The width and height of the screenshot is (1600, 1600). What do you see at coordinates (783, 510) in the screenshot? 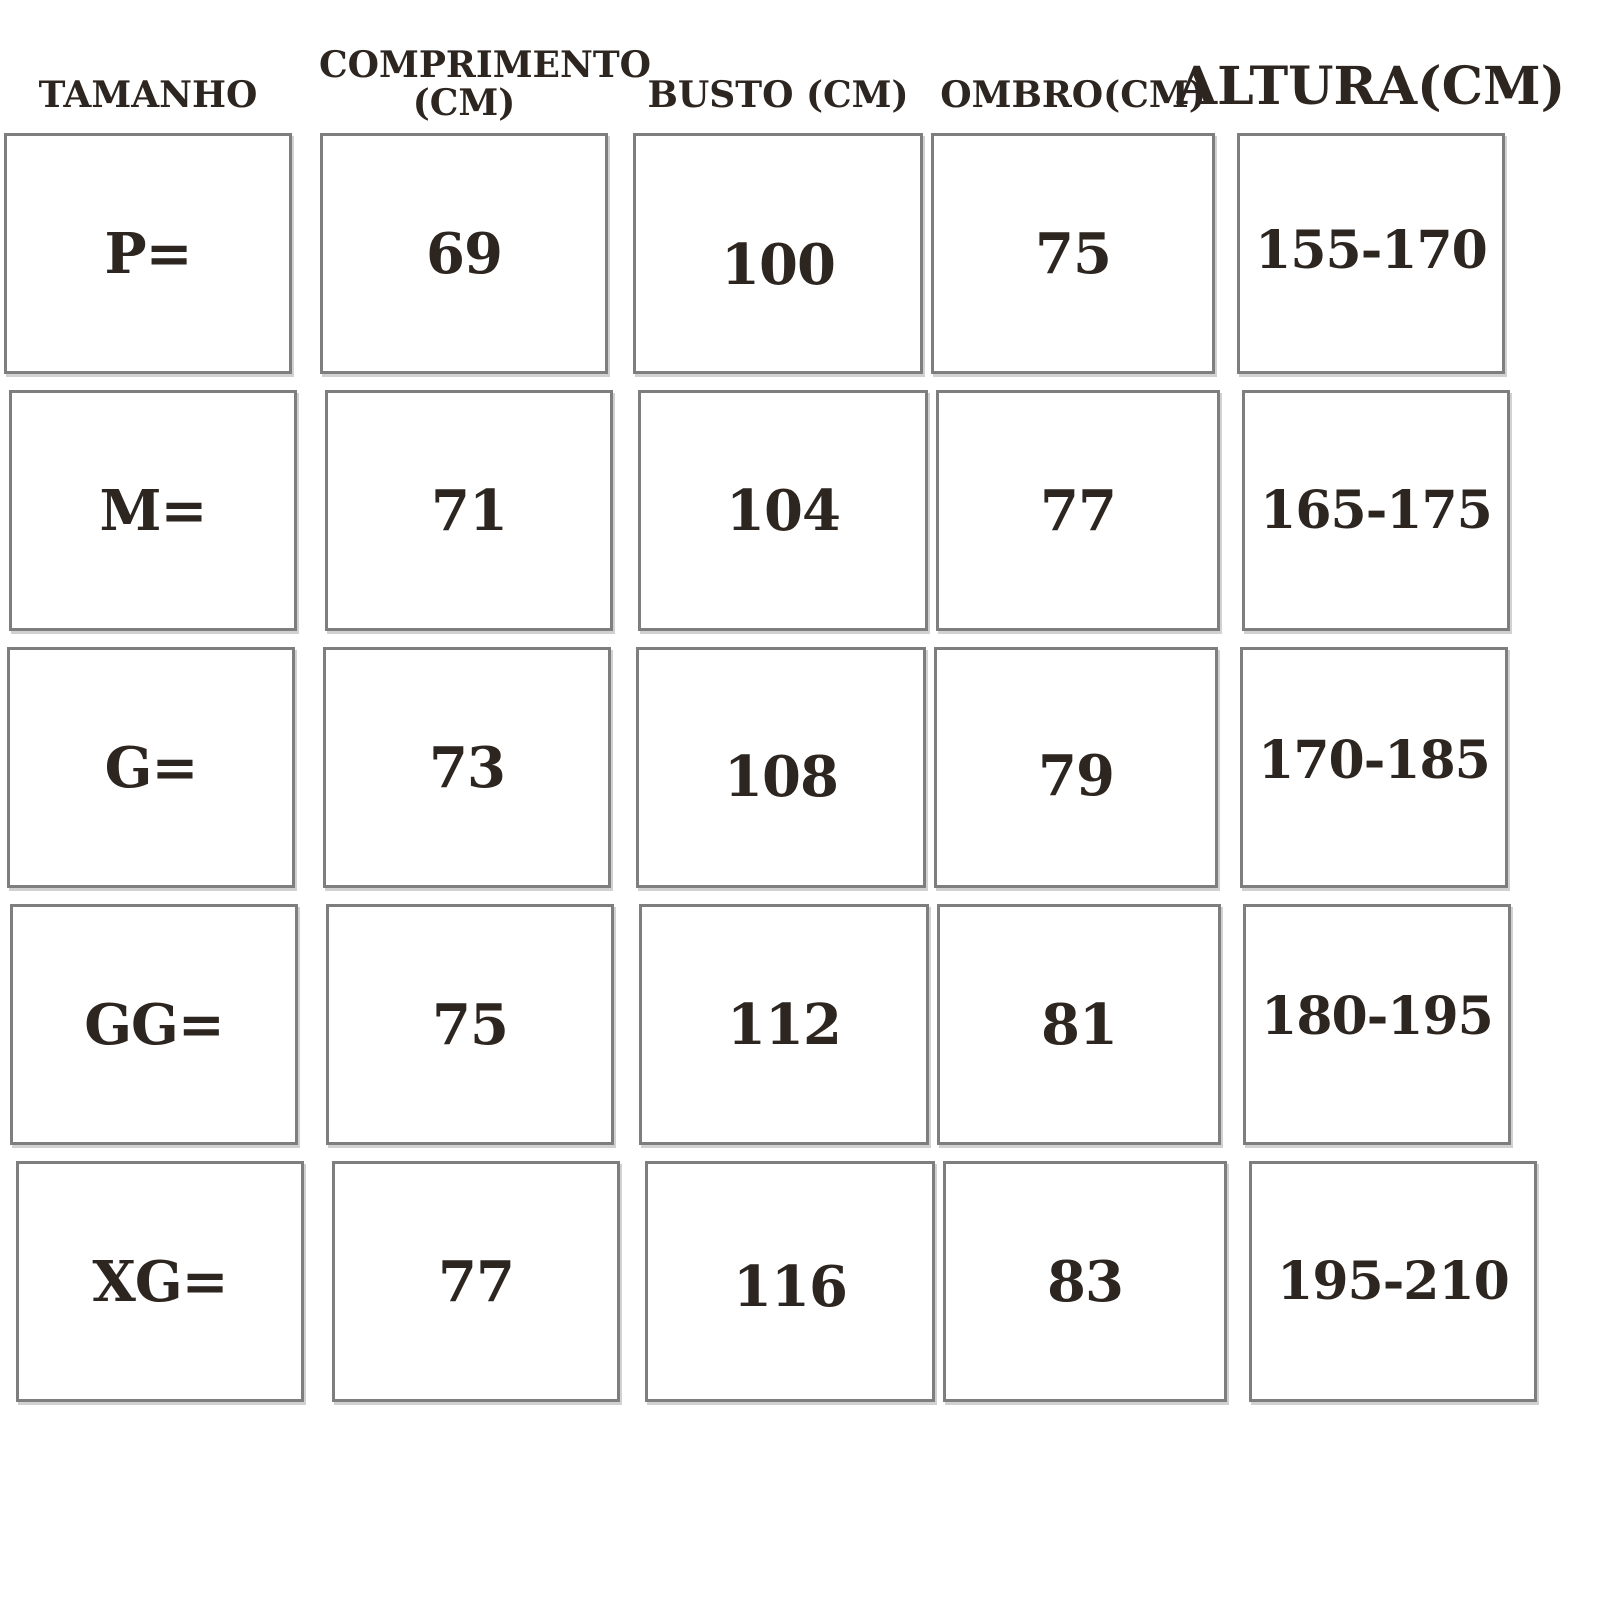
I see `busto-cell: 104` at bounding box center [783, 510].